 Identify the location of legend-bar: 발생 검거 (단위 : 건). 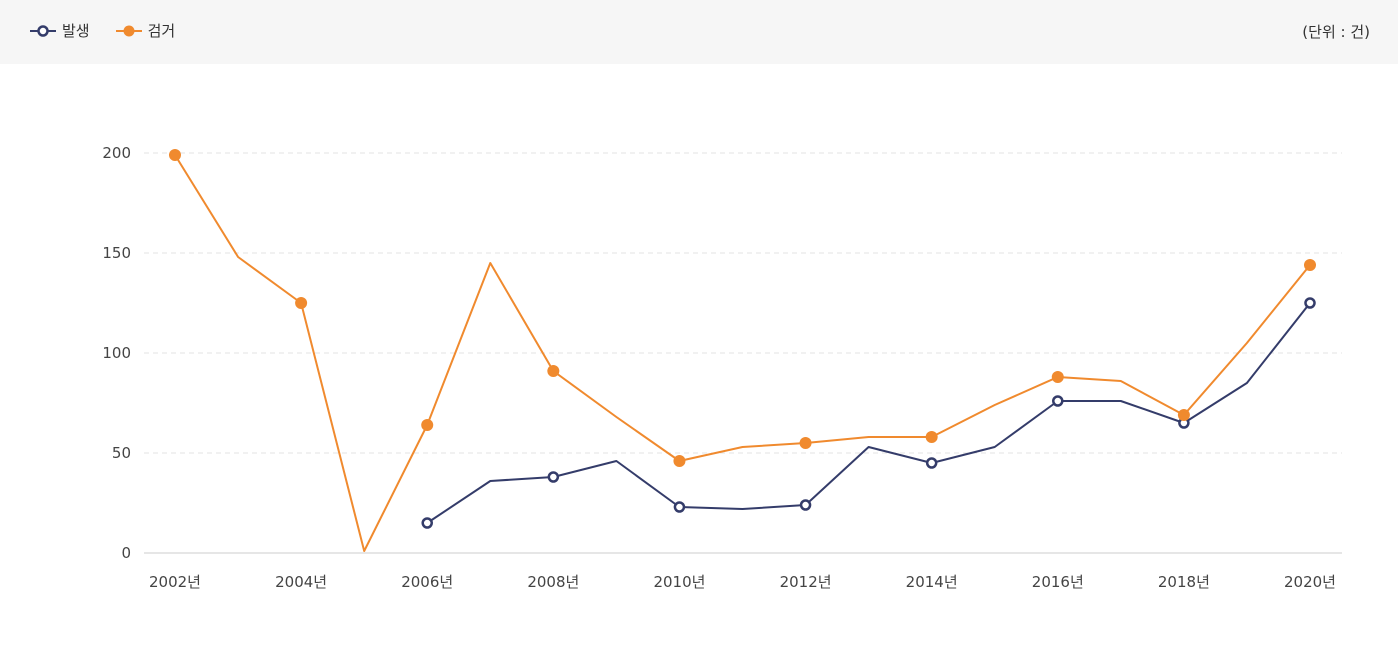
(699, 32).